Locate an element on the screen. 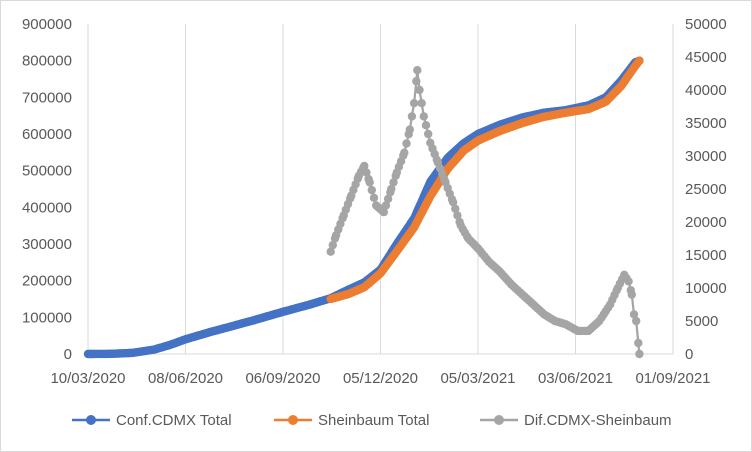  y-right-tick-label: 10000 is located at coordinates (706, 288).